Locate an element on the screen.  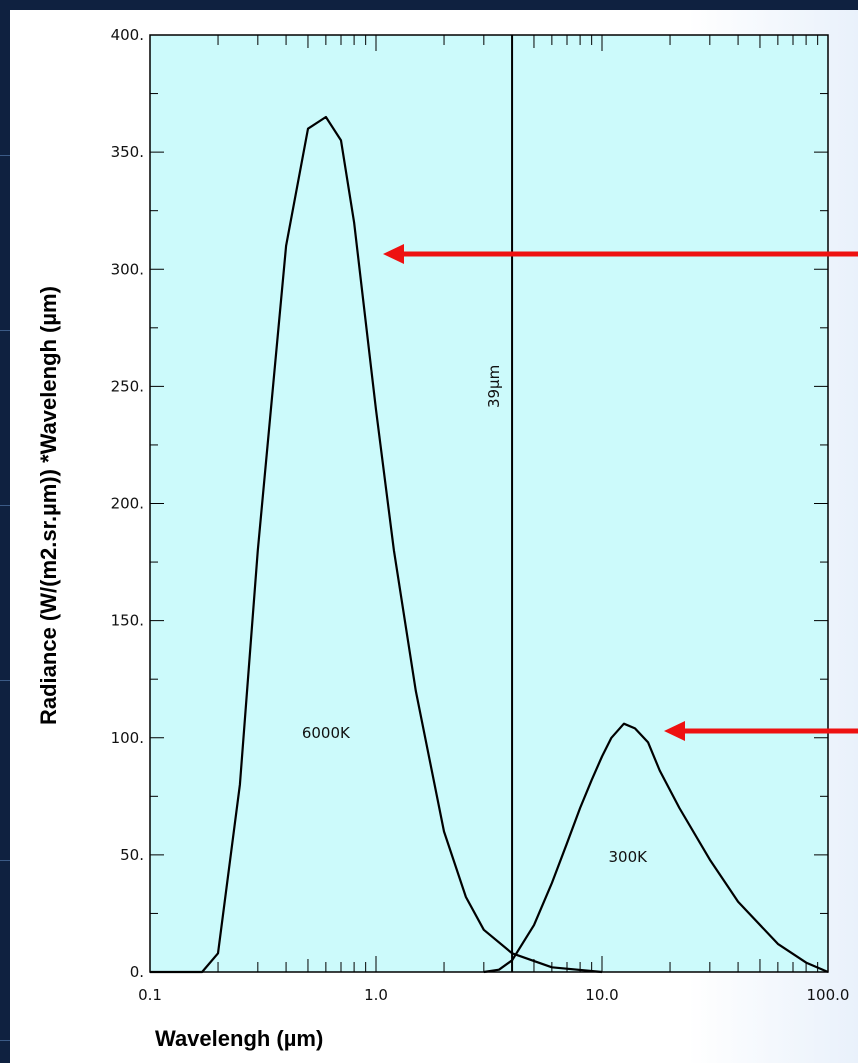
y-tick-label: 0. is located at coordinates (137, 972).